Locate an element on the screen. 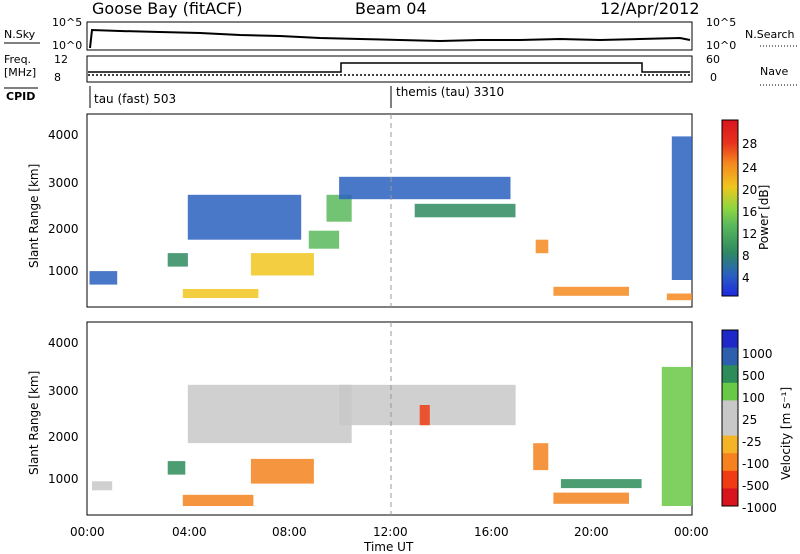  cpid-mode-themis: themis (tau) 3310 is located at coordinates (450, 92).